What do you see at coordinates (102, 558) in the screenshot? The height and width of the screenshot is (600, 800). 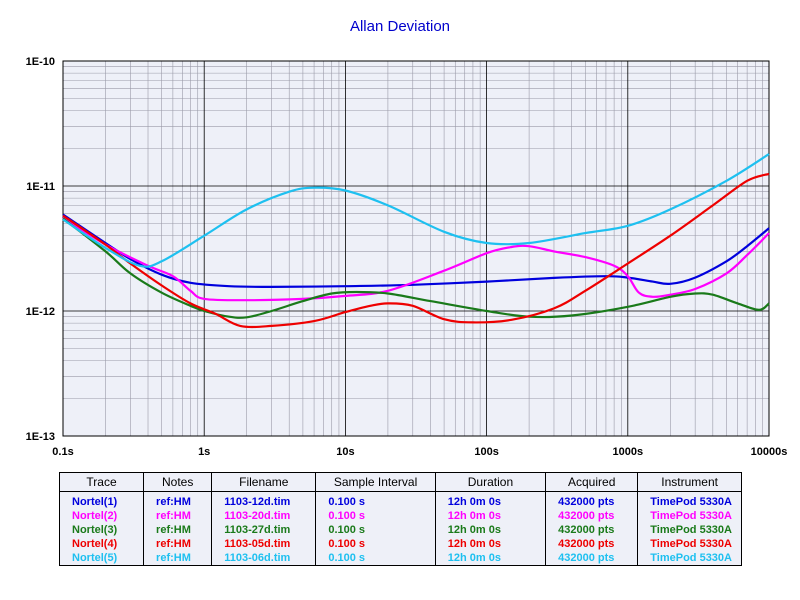 I see `legend-cell-trace: Nortel(5)` at bounding box center [102, 558].